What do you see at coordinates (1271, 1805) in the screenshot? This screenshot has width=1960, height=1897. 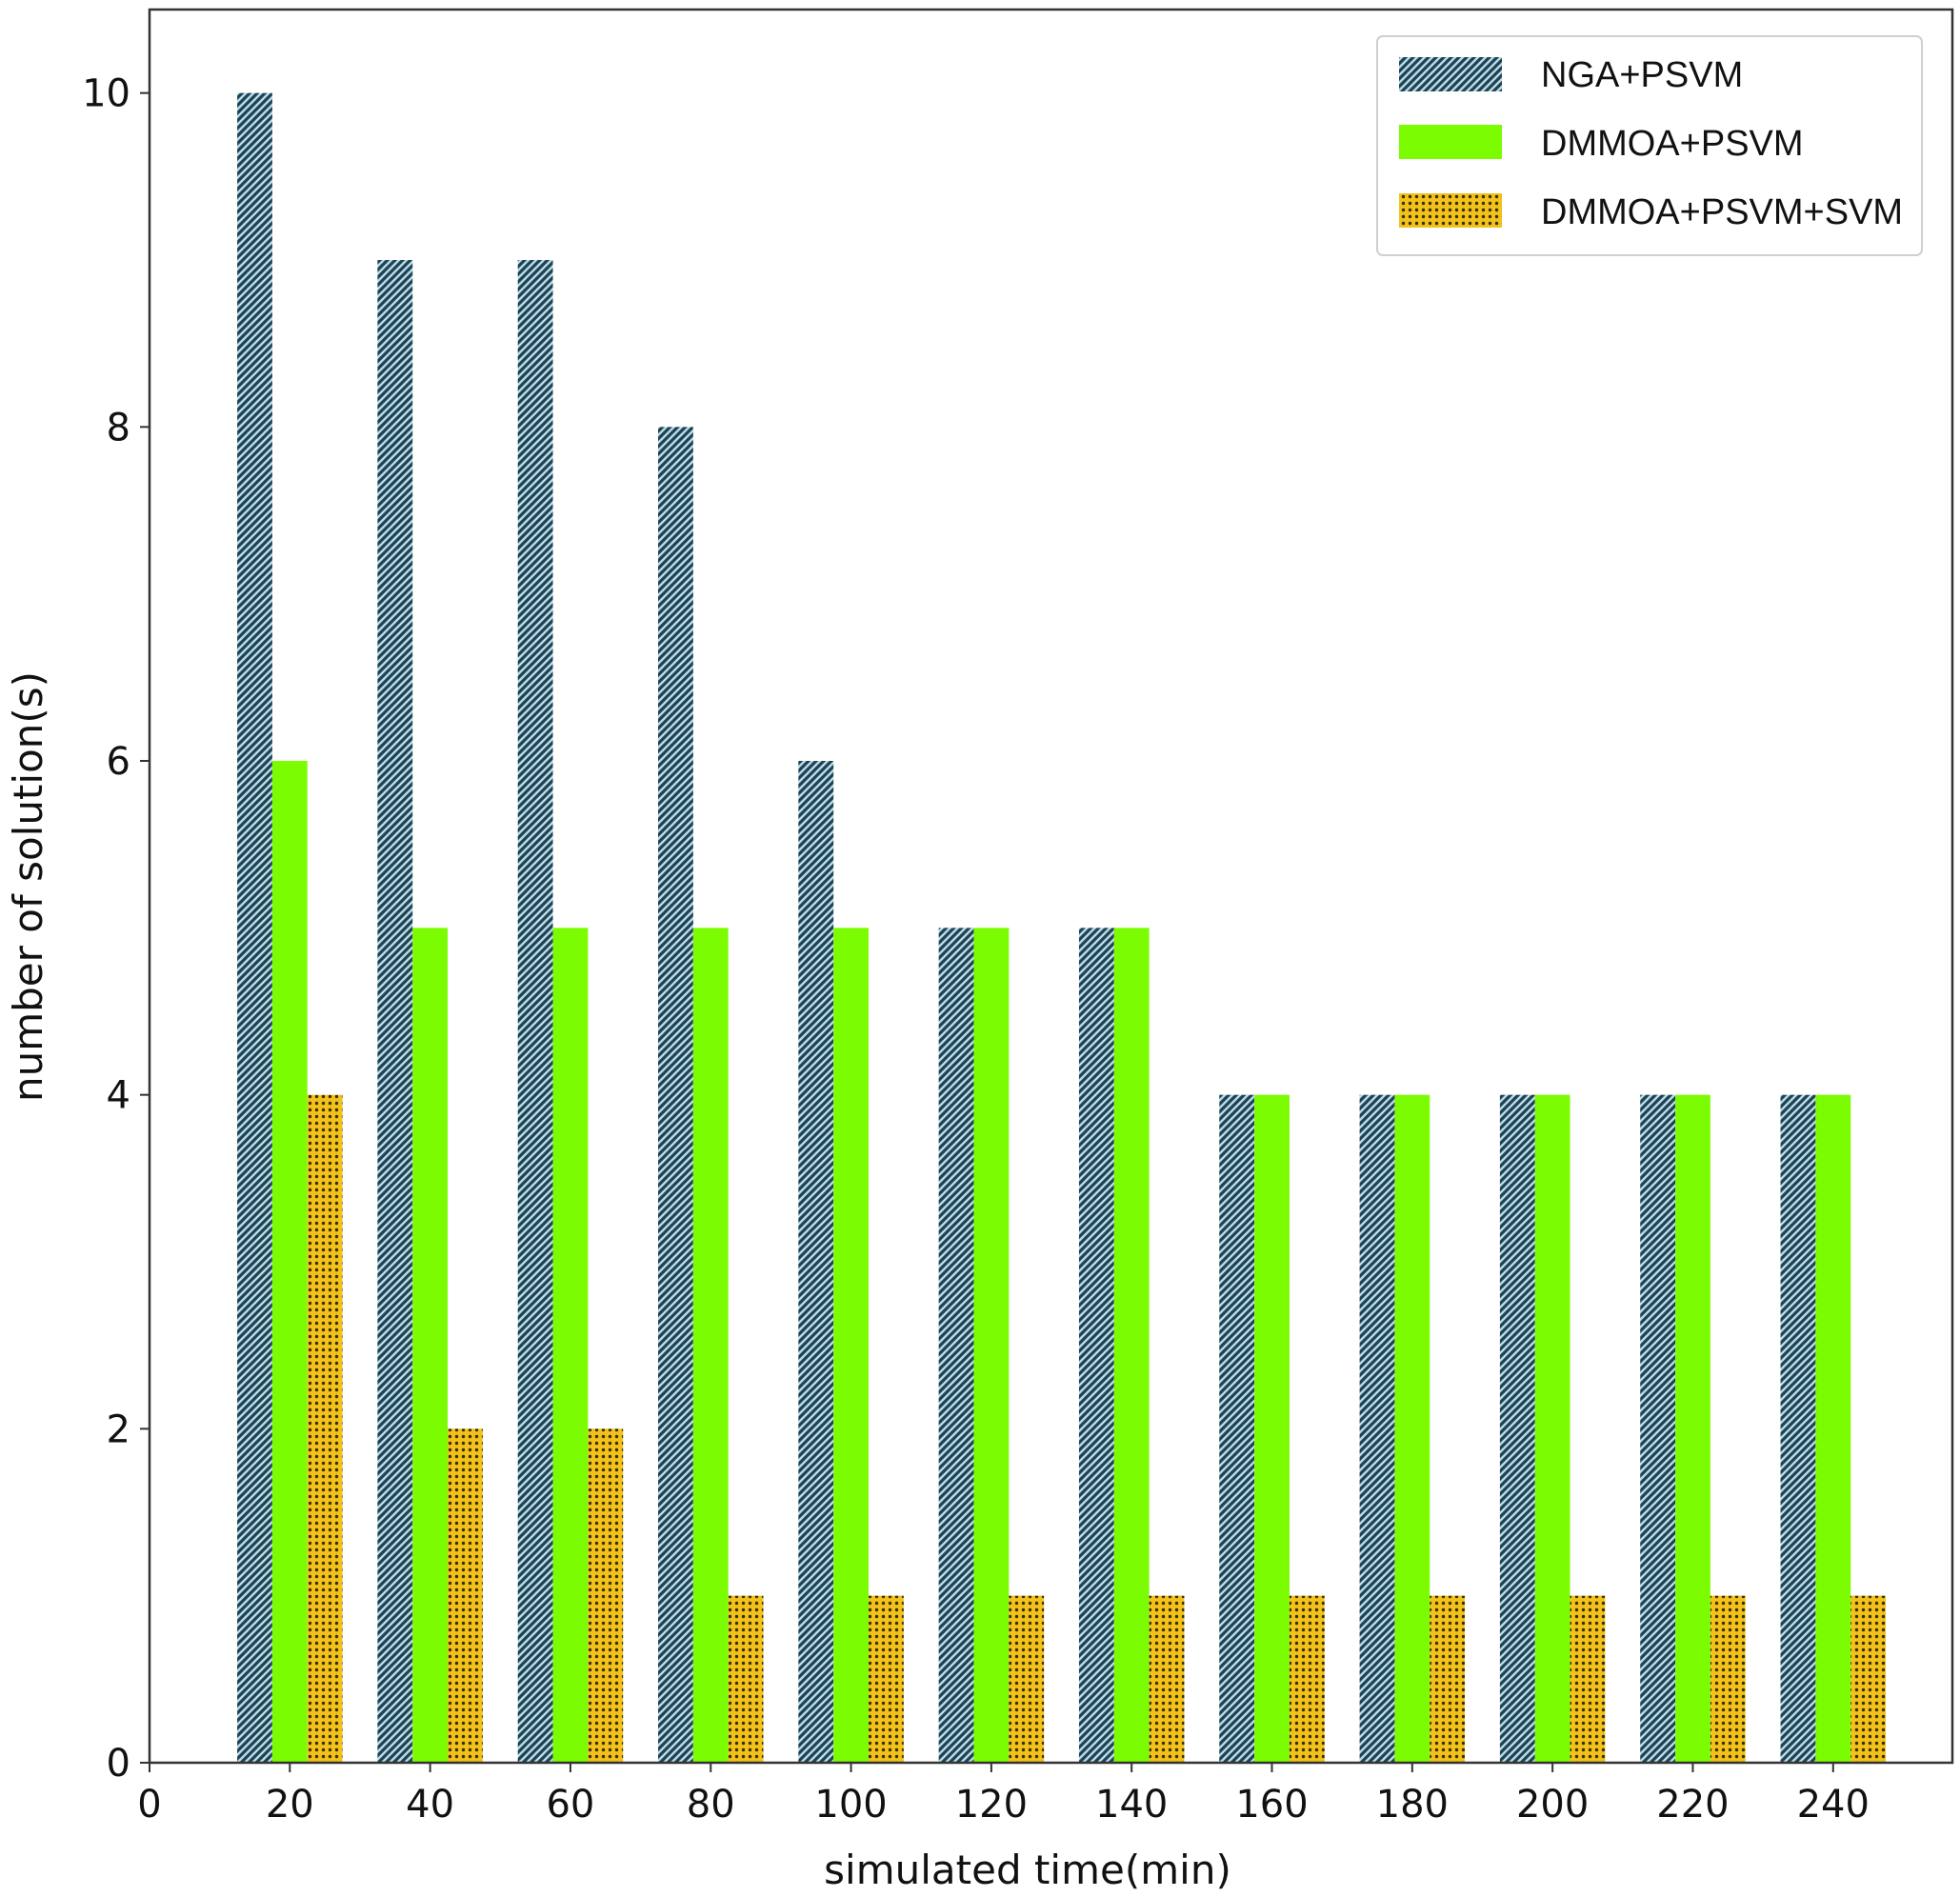 I see `x-tick-label: 160` at bounding box center [1271, 1805].